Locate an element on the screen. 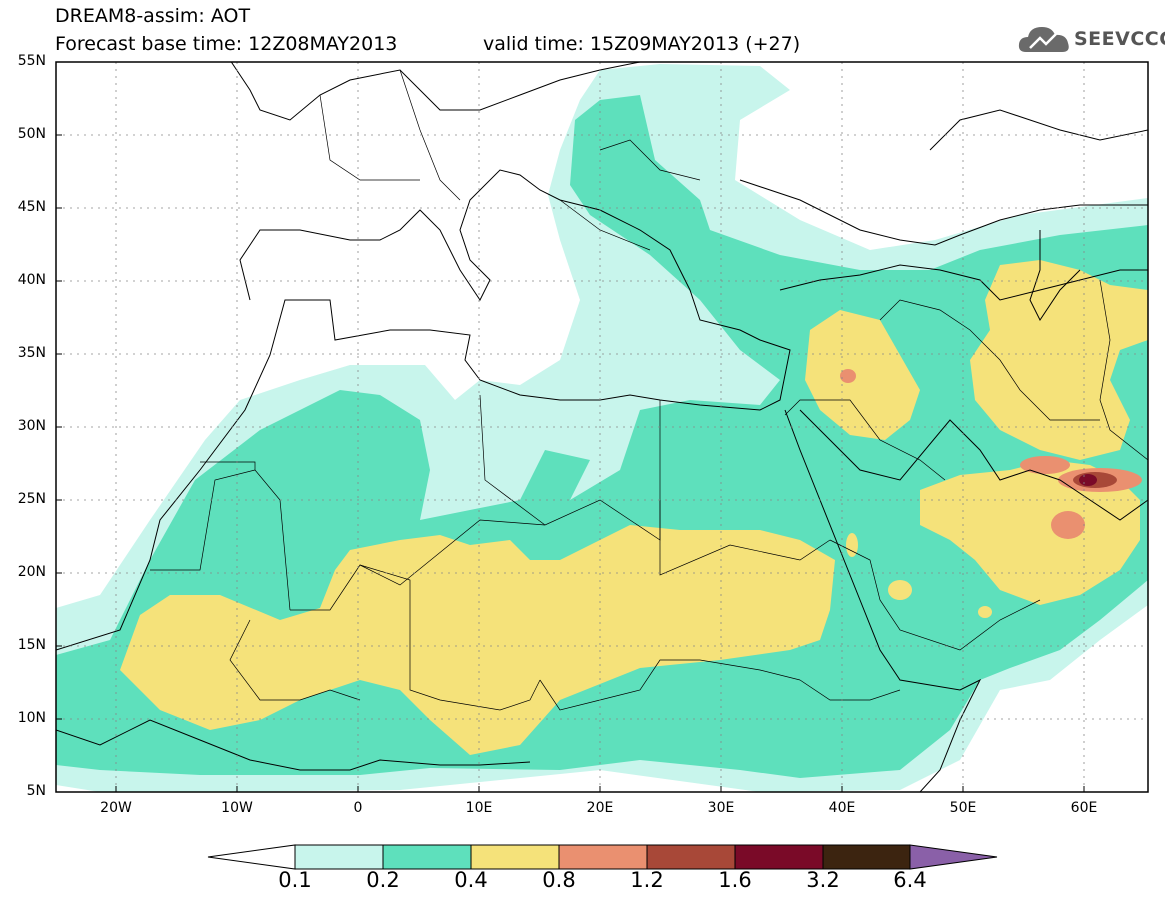 Image resolution: width=1165 pixels, height=905 pixels. lon-label: 10W is located at coordinates (237, 808).